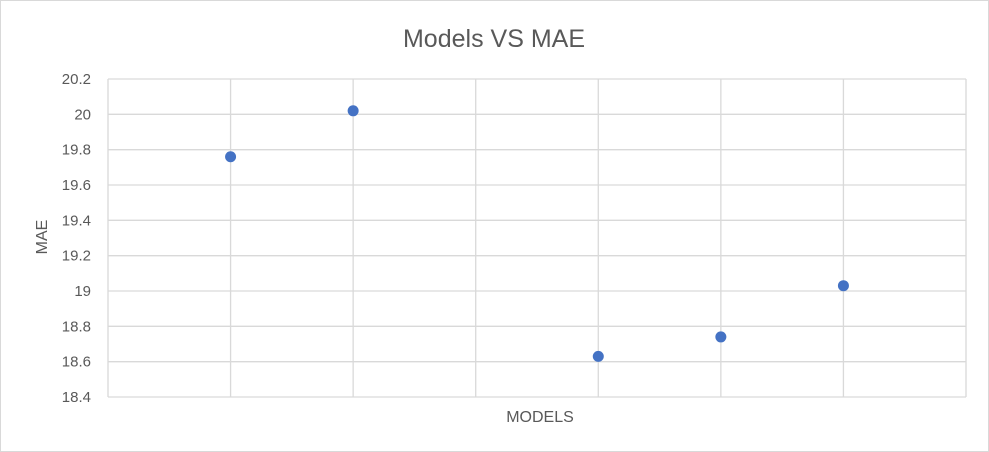 The height and width of the screenshot is (452, 989). What do you see at coordinates (76, 238) in the screenshot?
I see `y-axis-ticks: 18.4 18.6 18.8 19 19.2 19.4 19.6 19.8 20 20.2` at bounding box center [76, 238].